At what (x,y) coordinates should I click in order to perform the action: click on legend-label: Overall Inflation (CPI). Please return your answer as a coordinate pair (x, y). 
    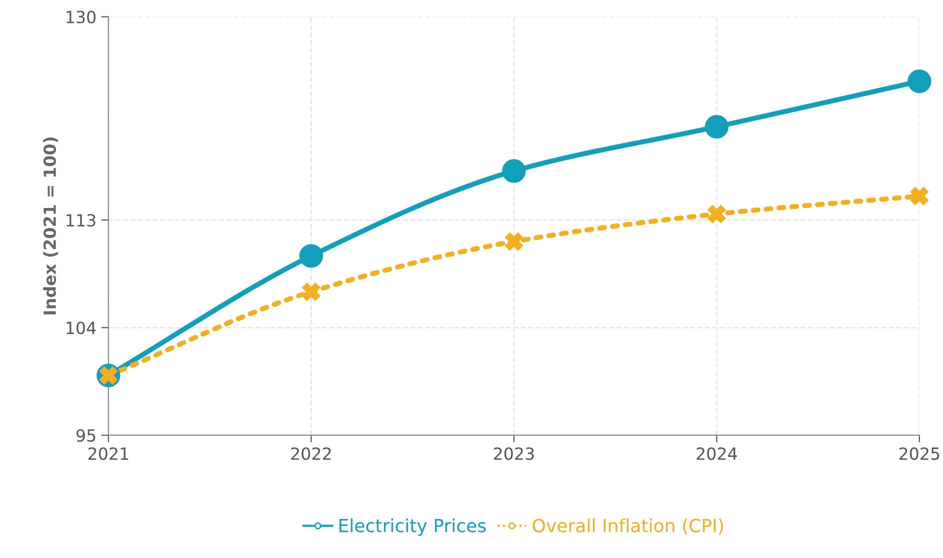
    Looking at the image, I should click on (627, 526).